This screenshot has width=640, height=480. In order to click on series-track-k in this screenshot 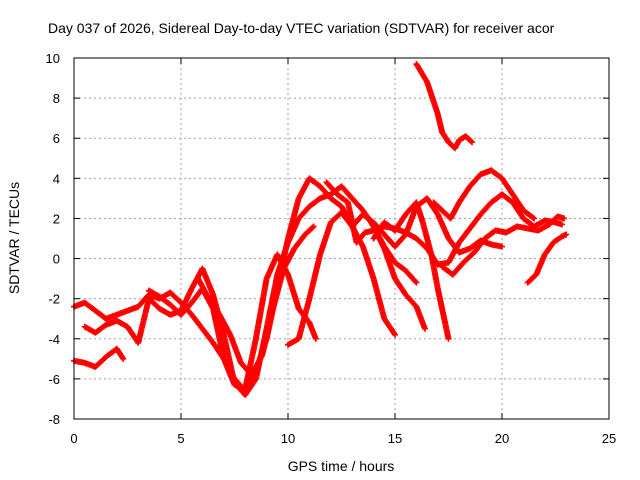, I will do `click(444, 106)`.